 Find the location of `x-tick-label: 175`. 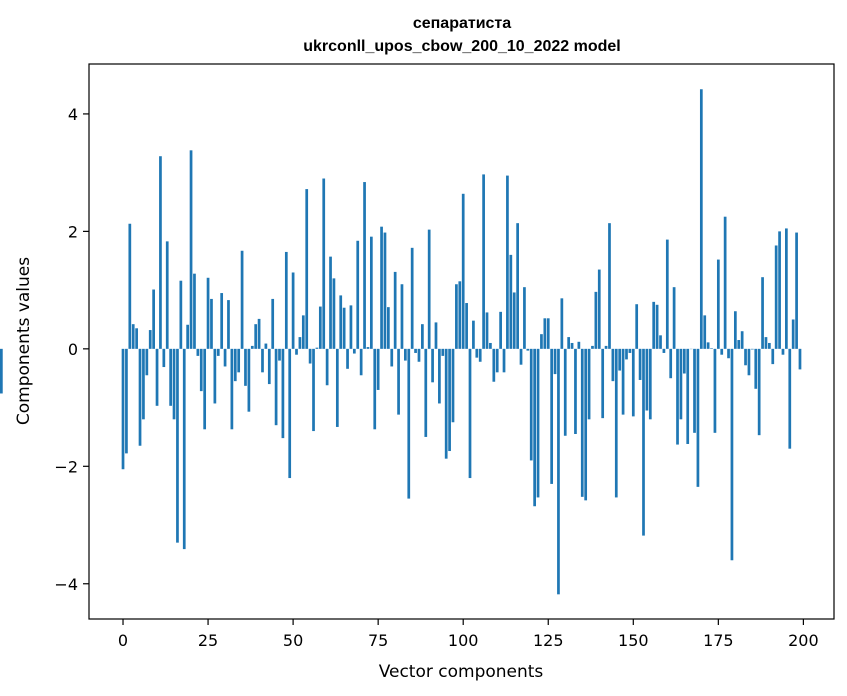

x-tick-label: 175 is located at coordinates (718, 640).